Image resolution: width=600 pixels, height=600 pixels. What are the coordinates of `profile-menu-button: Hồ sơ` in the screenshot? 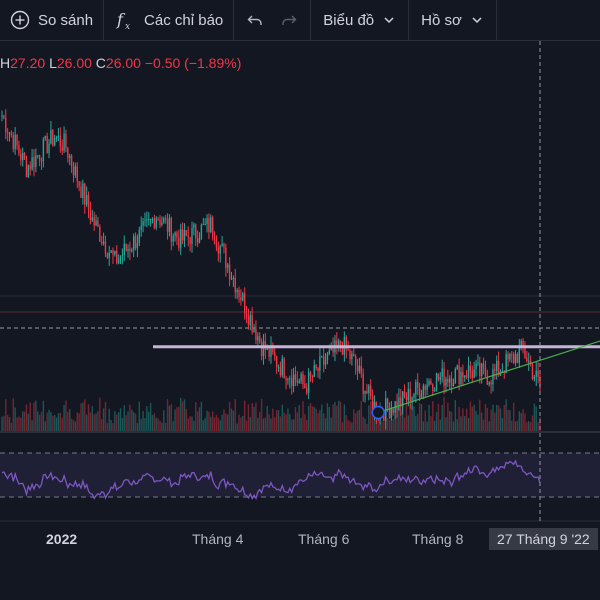 It's located at (452, 20).